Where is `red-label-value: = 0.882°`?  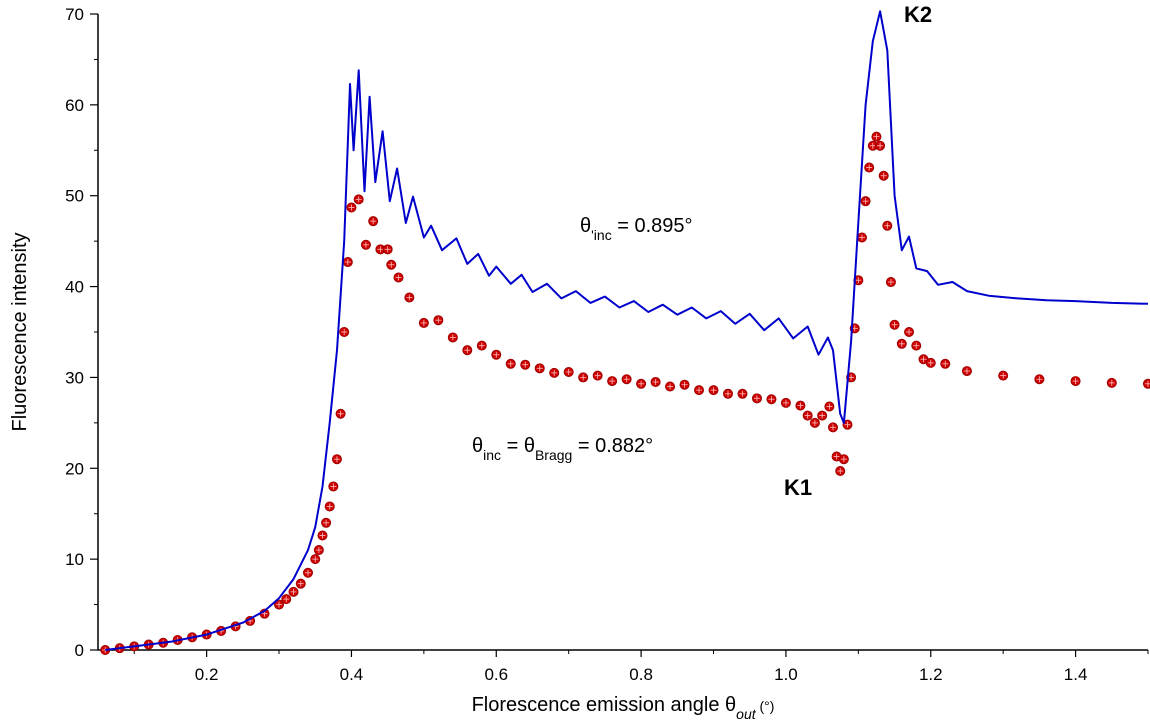
red-label-value: = 0.882° is located at coordinates (612, 446).